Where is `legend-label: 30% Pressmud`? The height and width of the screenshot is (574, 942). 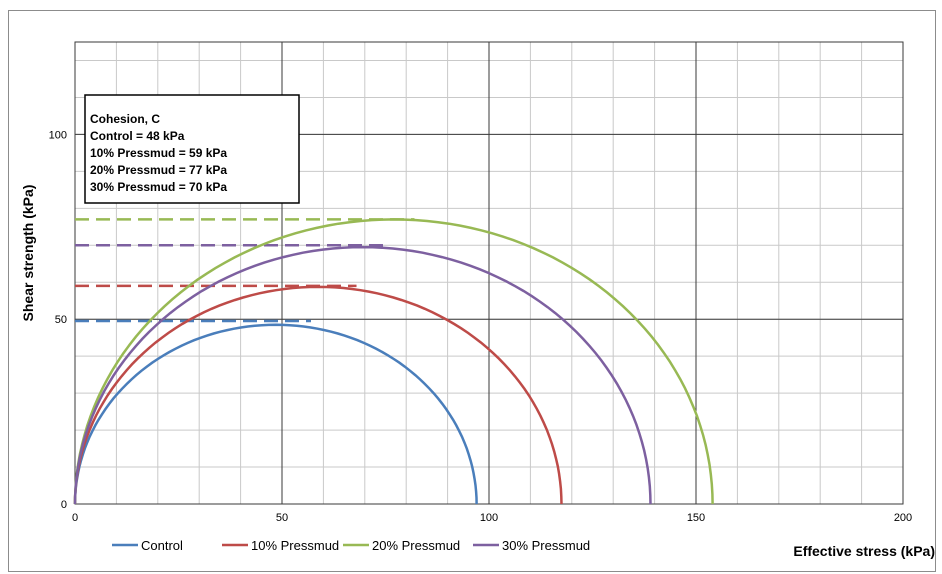
legend-label: 30% Pressmud is located at coordinates (546, 545).